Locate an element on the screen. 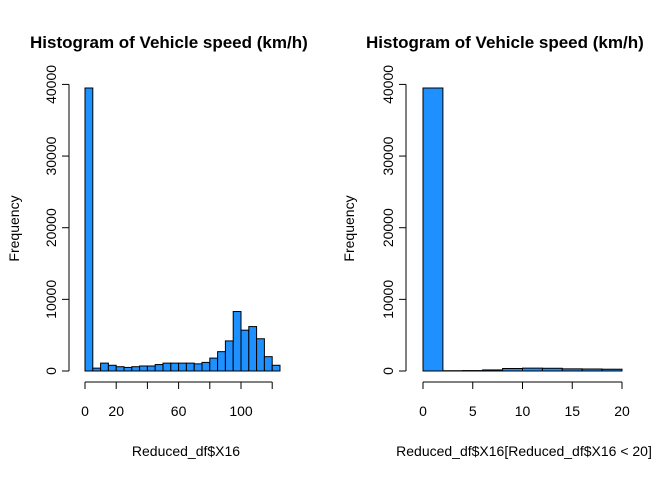  x-tick-label: 10 is located at coordinates (523, 411).